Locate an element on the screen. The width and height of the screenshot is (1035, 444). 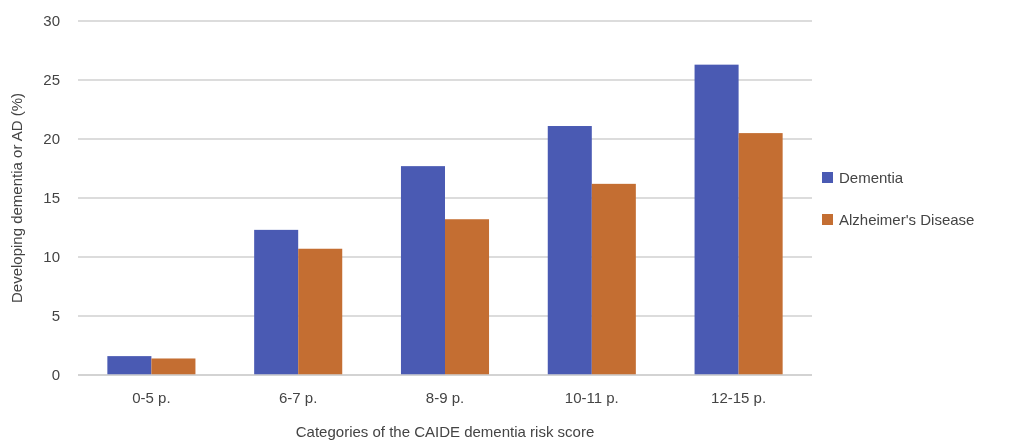
y-tick-label: 20 is located at coordinates (51, 139).